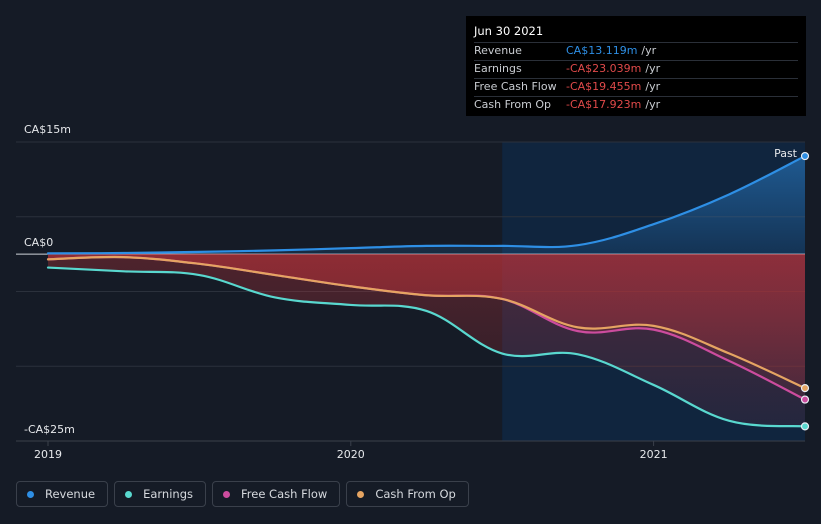 Image resolution: width=821 pixels, height=524 pixels. I want to click on legend-item-revenue: Revenue, so click(62, 494).